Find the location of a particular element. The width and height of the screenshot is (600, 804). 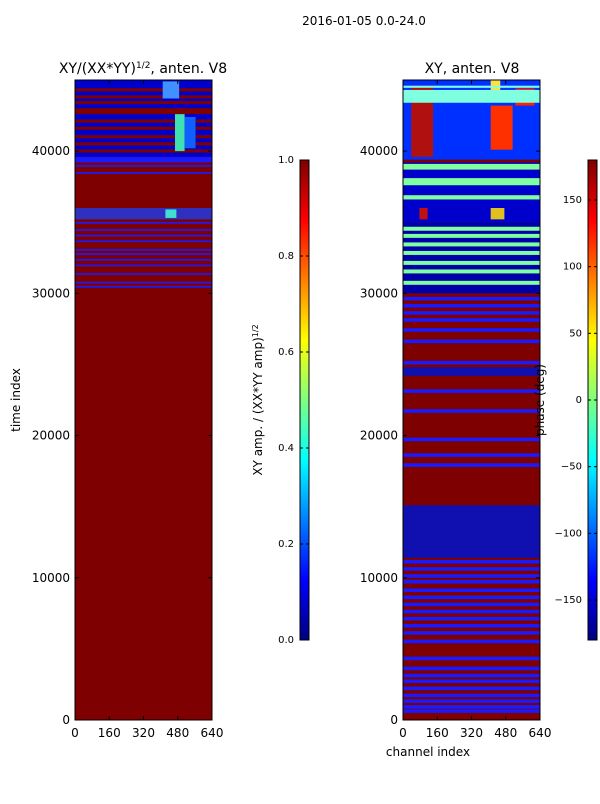

left-heatmap-bands is located at coordinates (143, 184).